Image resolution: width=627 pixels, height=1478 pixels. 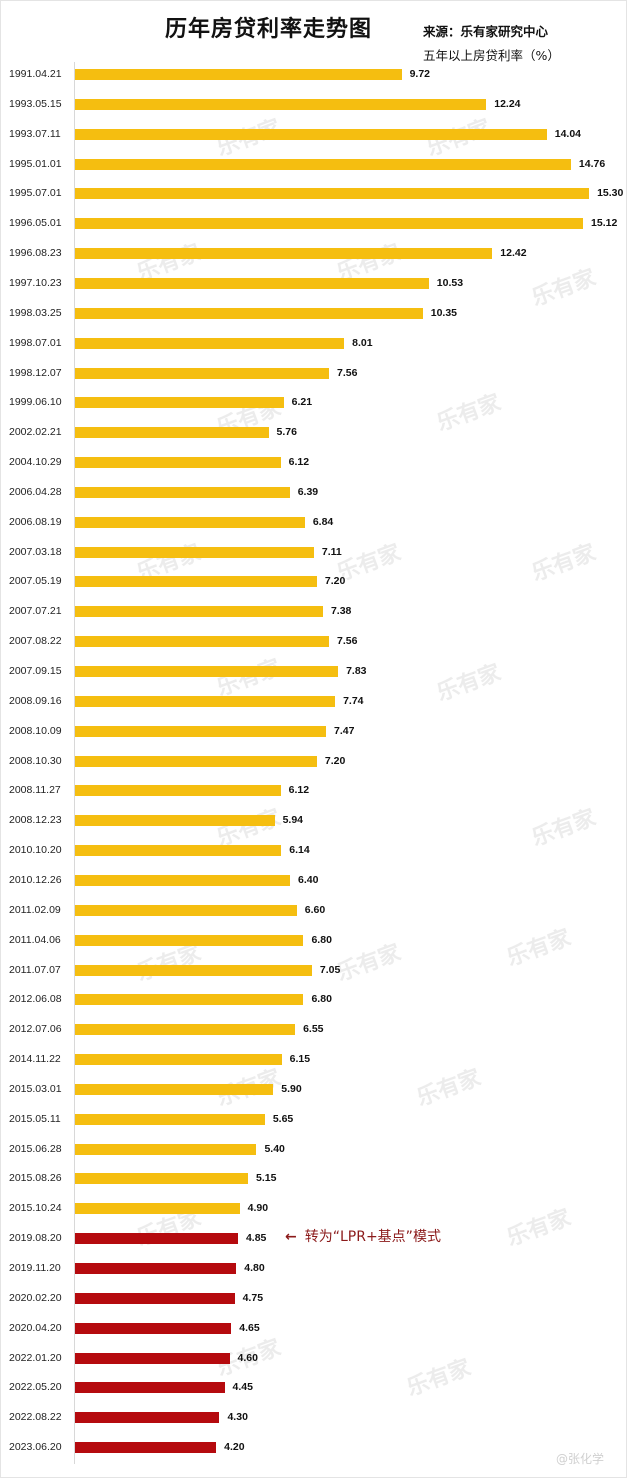 What do you see at coordinates (592, 163) in the screenshot?
I see `value-label: 14.76` at bounding box center [592, 163].